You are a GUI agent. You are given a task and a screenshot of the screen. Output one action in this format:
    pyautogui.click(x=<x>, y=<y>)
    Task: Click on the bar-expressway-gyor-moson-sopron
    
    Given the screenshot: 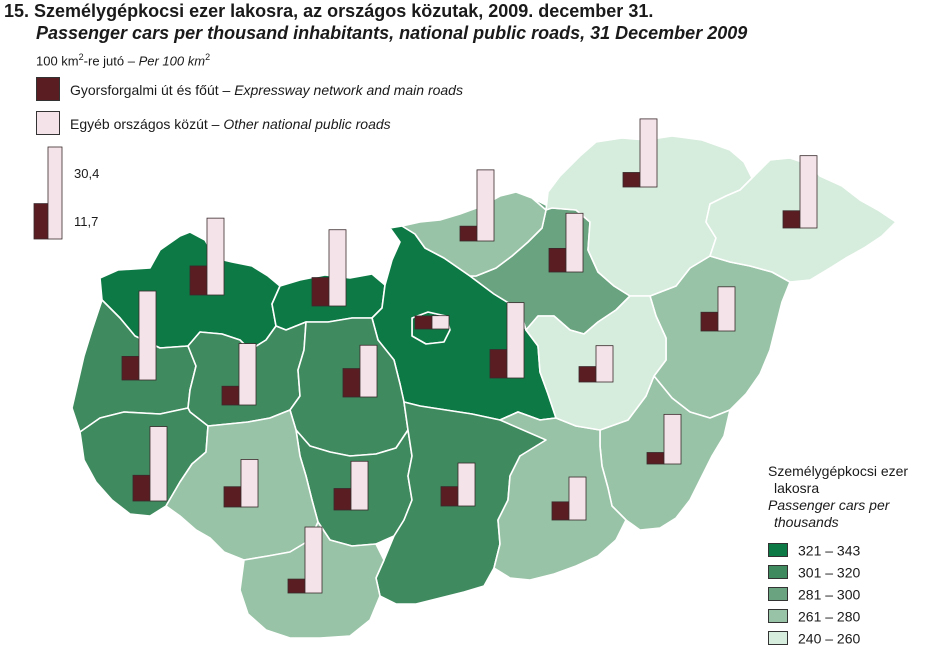 What is the action you would take?
    pyautogui.click(x=198, y=280)
    